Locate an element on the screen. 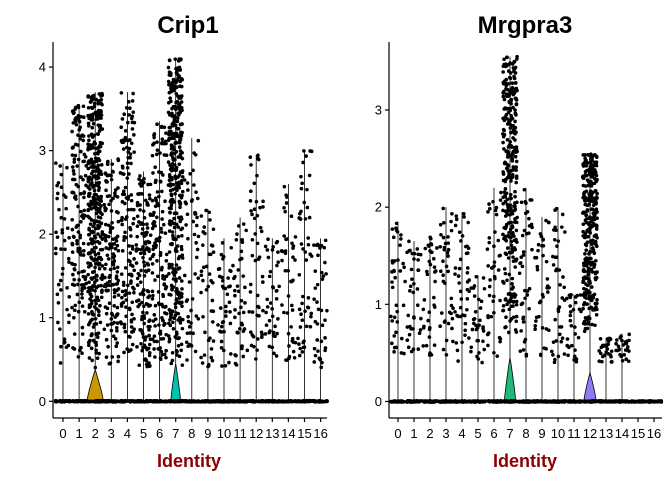  crip1-x-axis-label: Identity is located at coordinates (189, 461).